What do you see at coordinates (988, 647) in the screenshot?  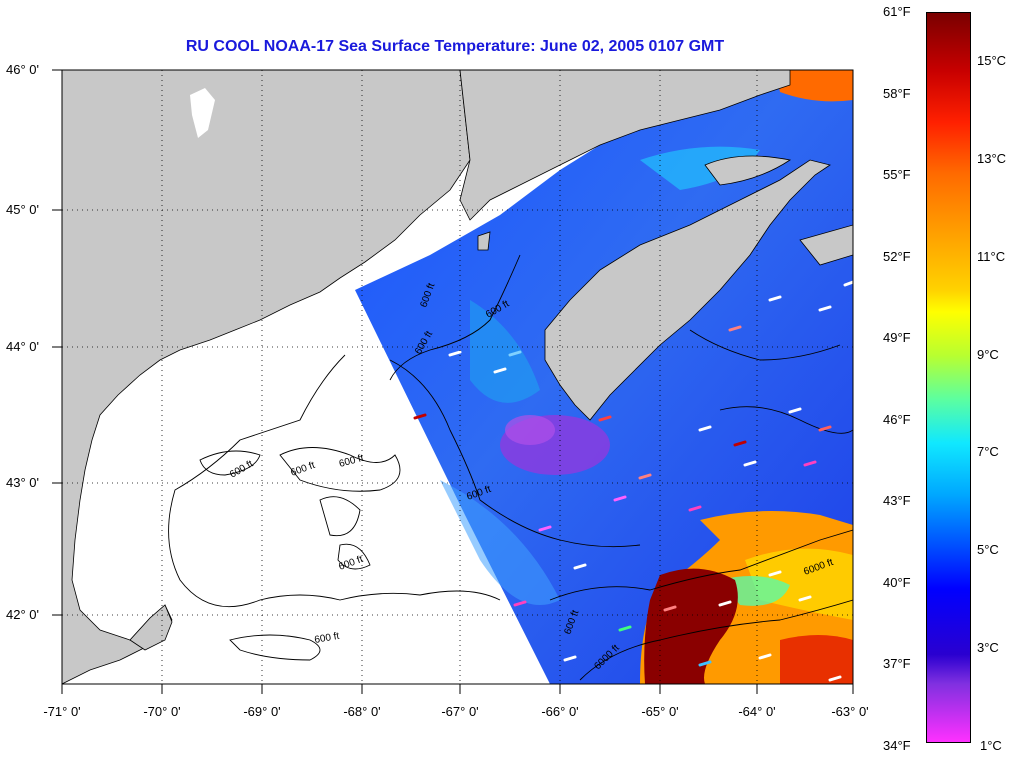 I see `colorbar-c-label: 3°C` at bounding box center [988, 647].